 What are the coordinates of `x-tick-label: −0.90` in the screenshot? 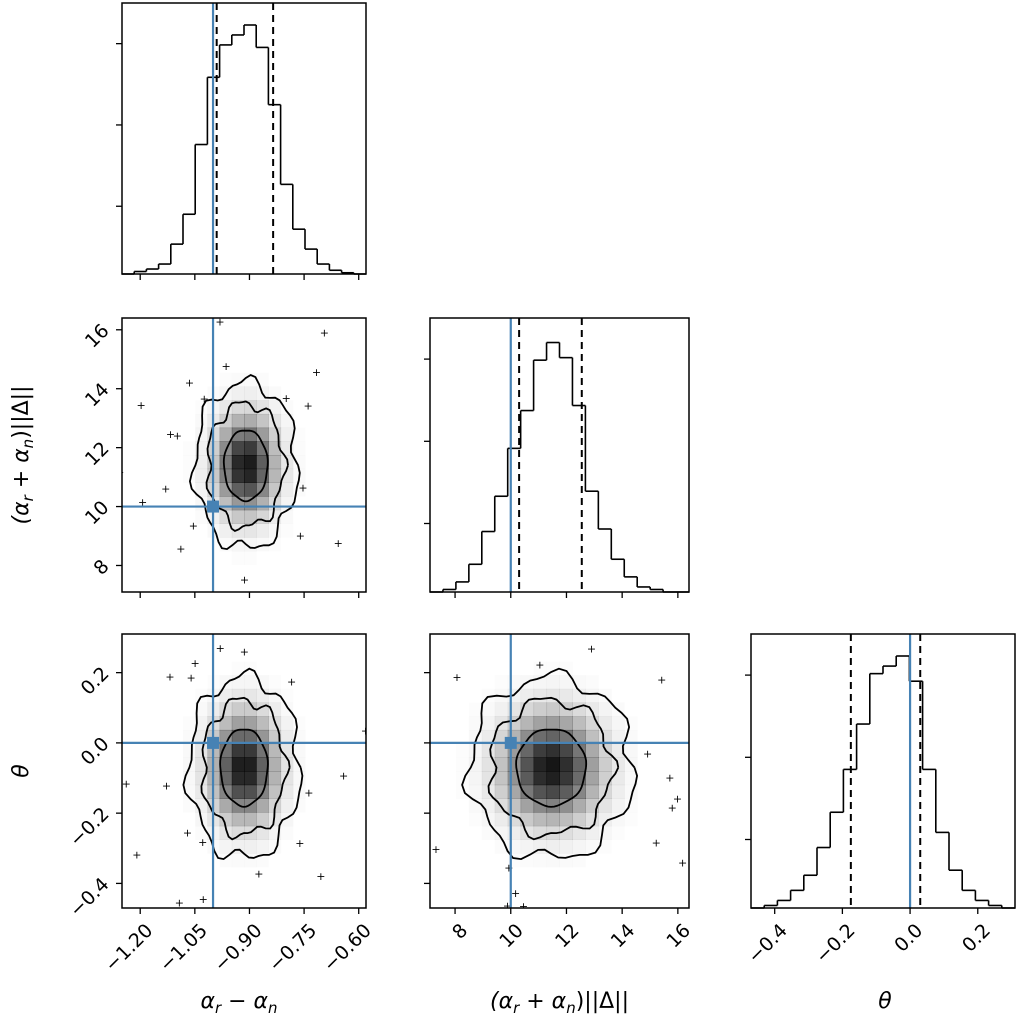 It's located at (238, 948).